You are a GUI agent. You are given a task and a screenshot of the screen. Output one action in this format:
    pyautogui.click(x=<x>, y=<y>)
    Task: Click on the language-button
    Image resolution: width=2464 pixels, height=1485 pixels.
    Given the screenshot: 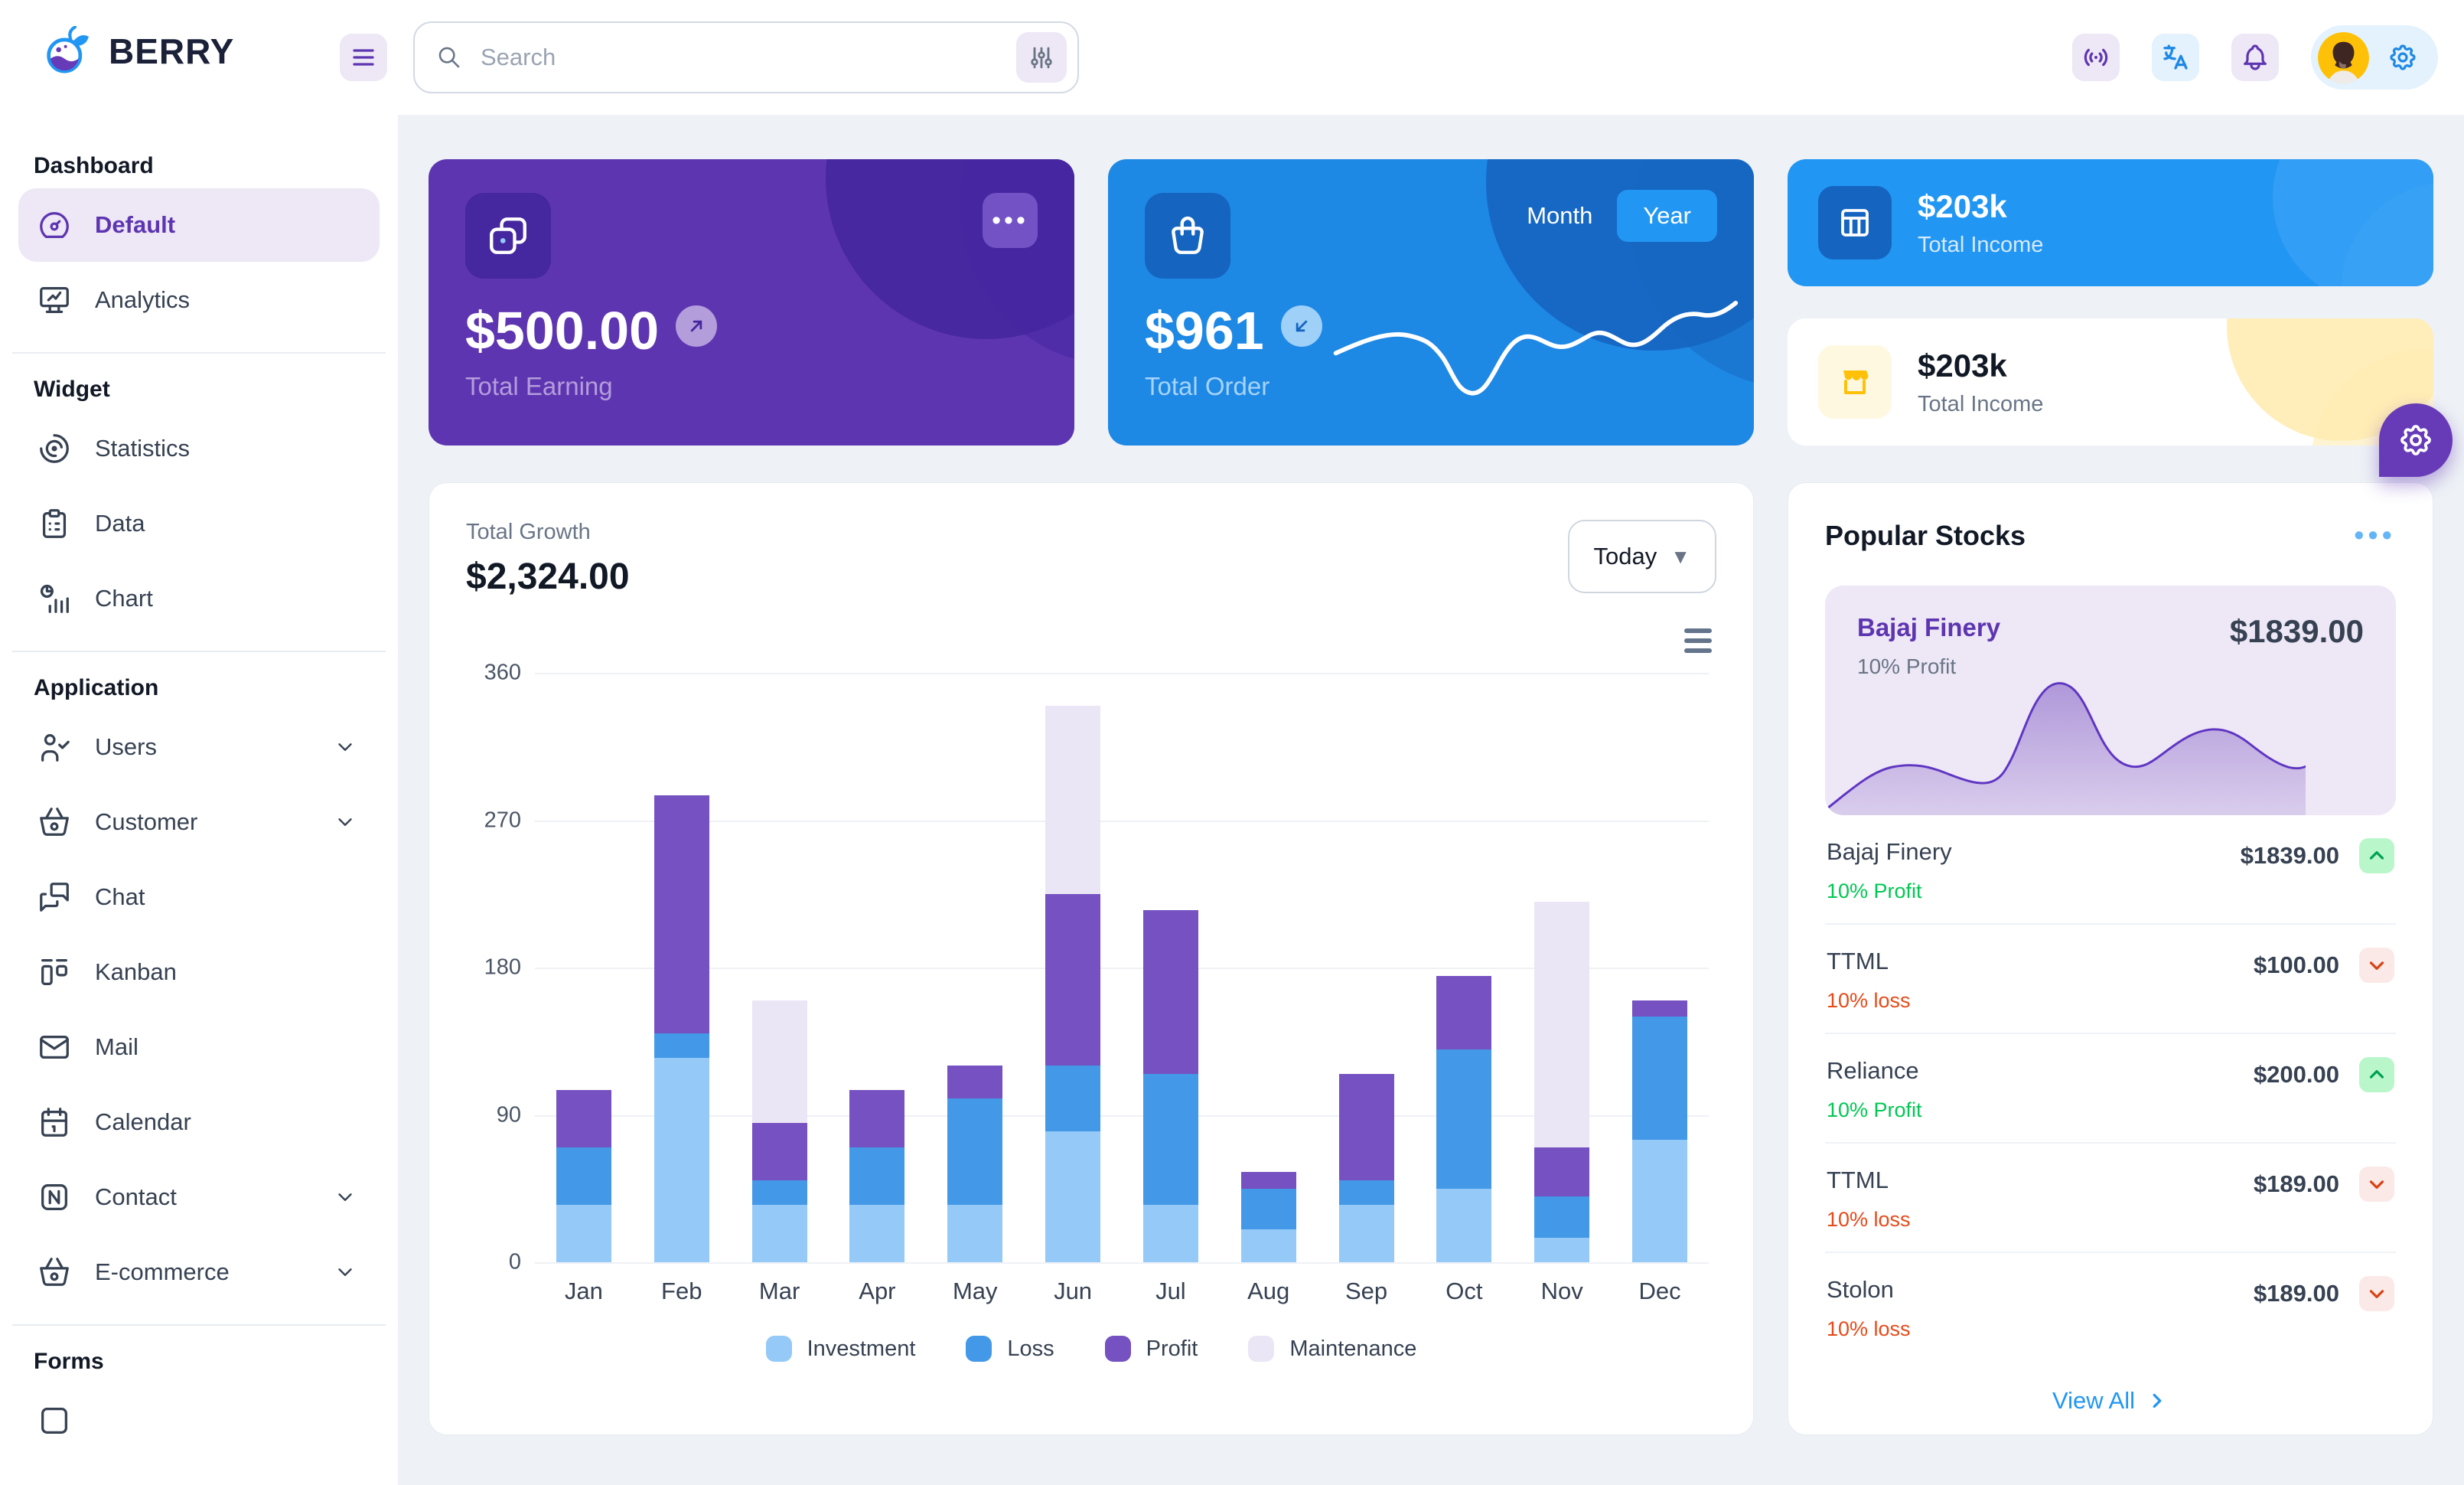 What is the action you would take?
    pyautogui.click(x=2175, y=57)
    